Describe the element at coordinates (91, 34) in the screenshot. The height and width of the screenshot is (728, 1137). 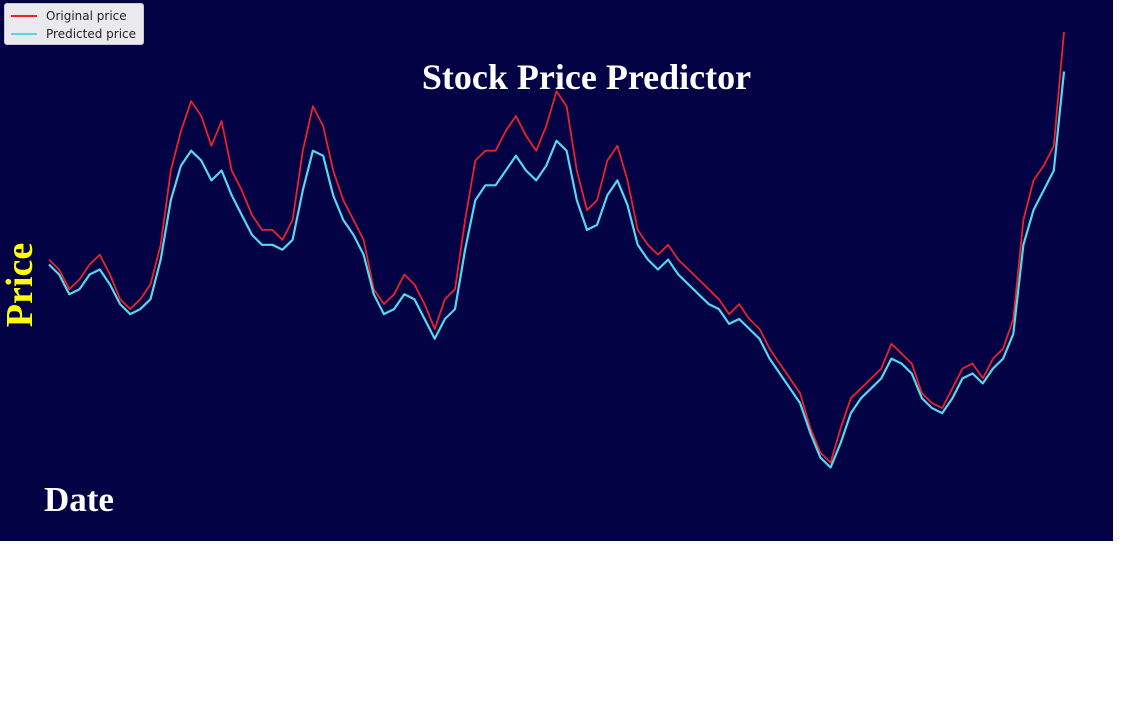
I see `legend-label-predicted: Predicted price` at that location.